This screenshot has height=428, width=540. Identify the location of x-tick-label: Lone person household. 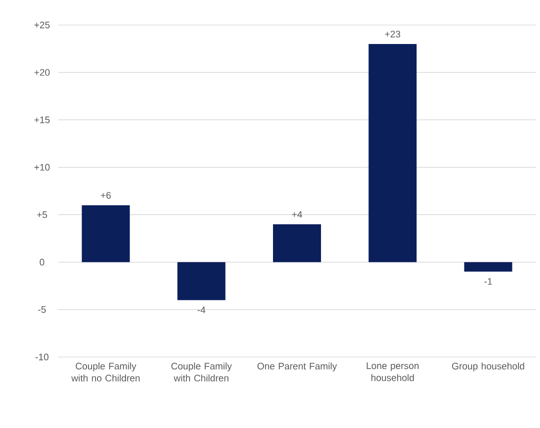
(392, 372).